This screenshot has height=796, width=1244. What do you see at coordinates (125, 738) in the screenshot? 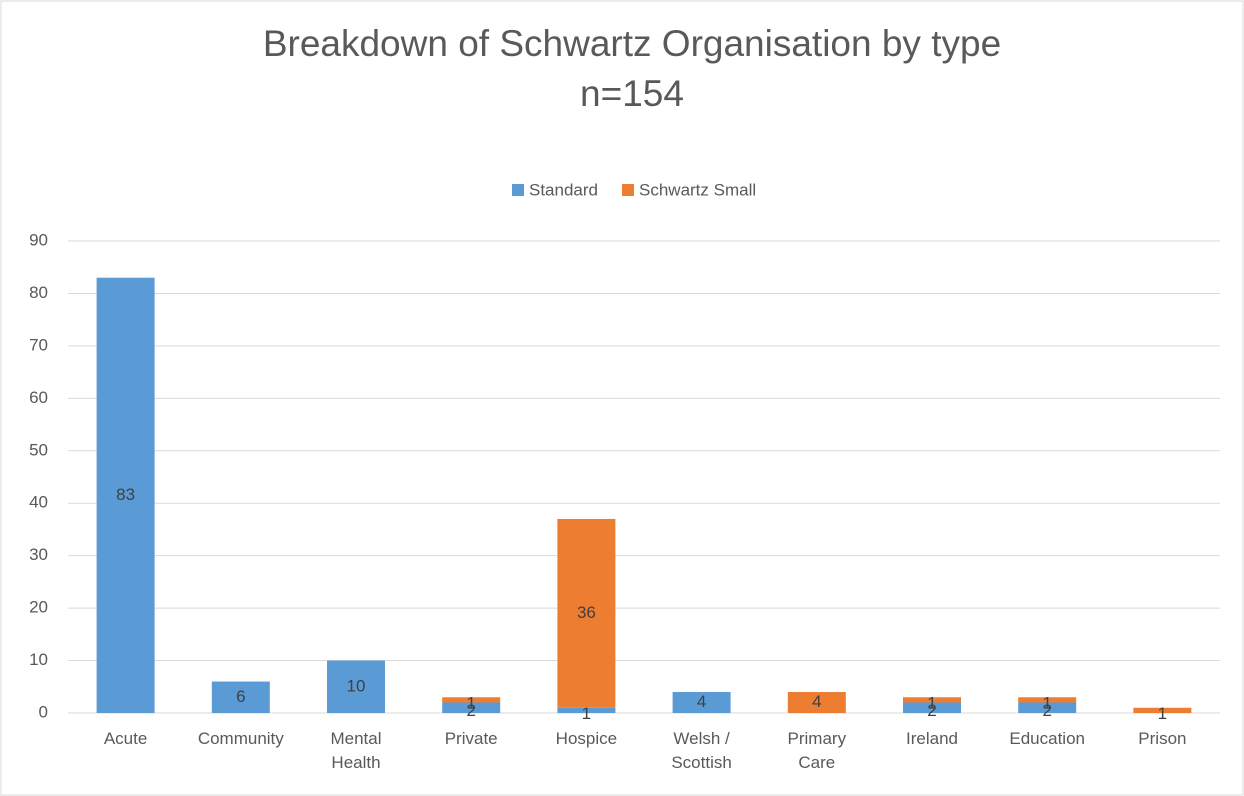
I see `x-tick-label: Acute` at bounding box center [125, 738].